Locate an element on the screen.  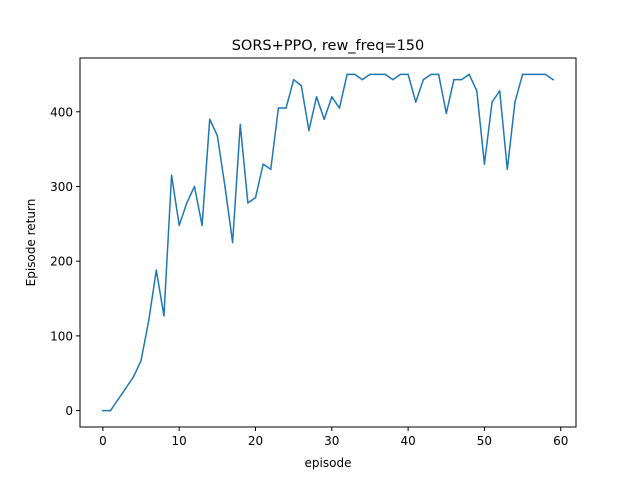
x-axis-label: episode is located at coordinates (328, 463).